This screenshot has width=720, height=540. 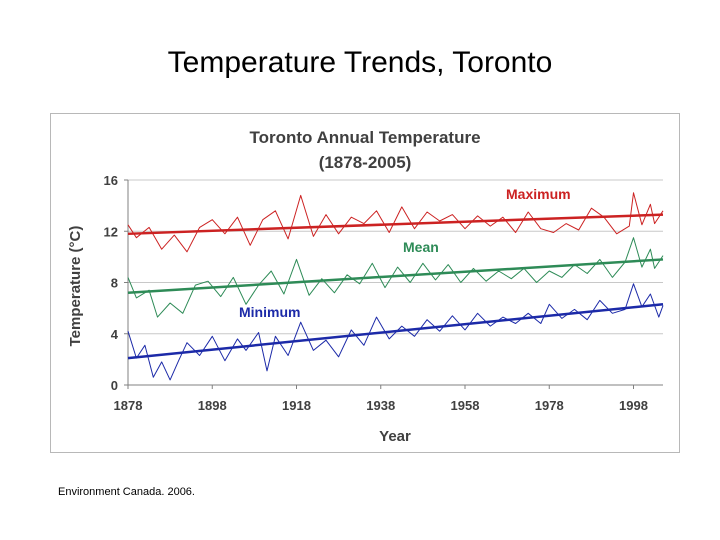 I want to click on maximum-series-label: Maximum, so click(x=538, y=194).